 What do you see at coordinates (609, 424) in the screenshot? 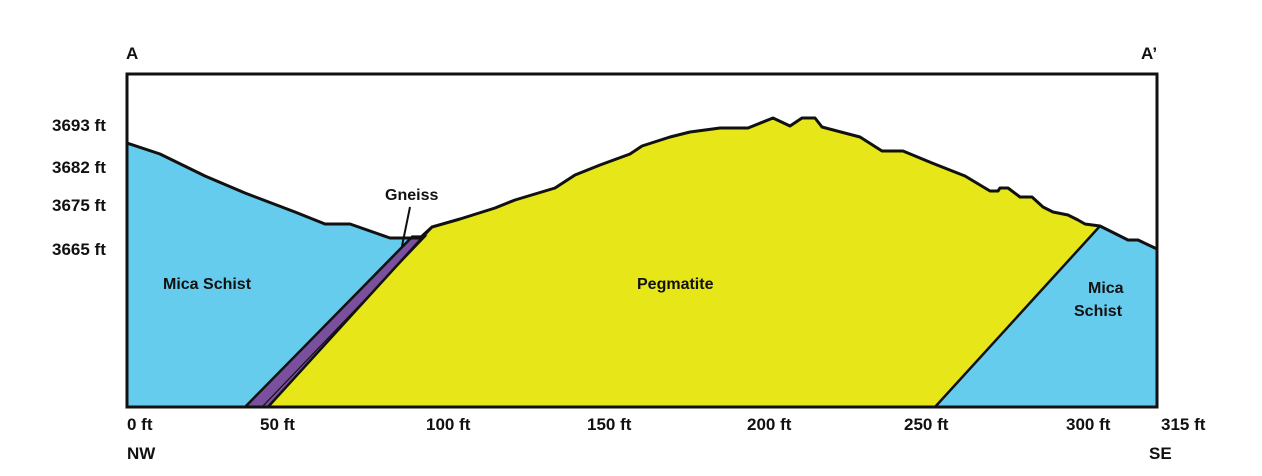
I see `distance-label-150: 150 ft` at bounding box center [609, 424].